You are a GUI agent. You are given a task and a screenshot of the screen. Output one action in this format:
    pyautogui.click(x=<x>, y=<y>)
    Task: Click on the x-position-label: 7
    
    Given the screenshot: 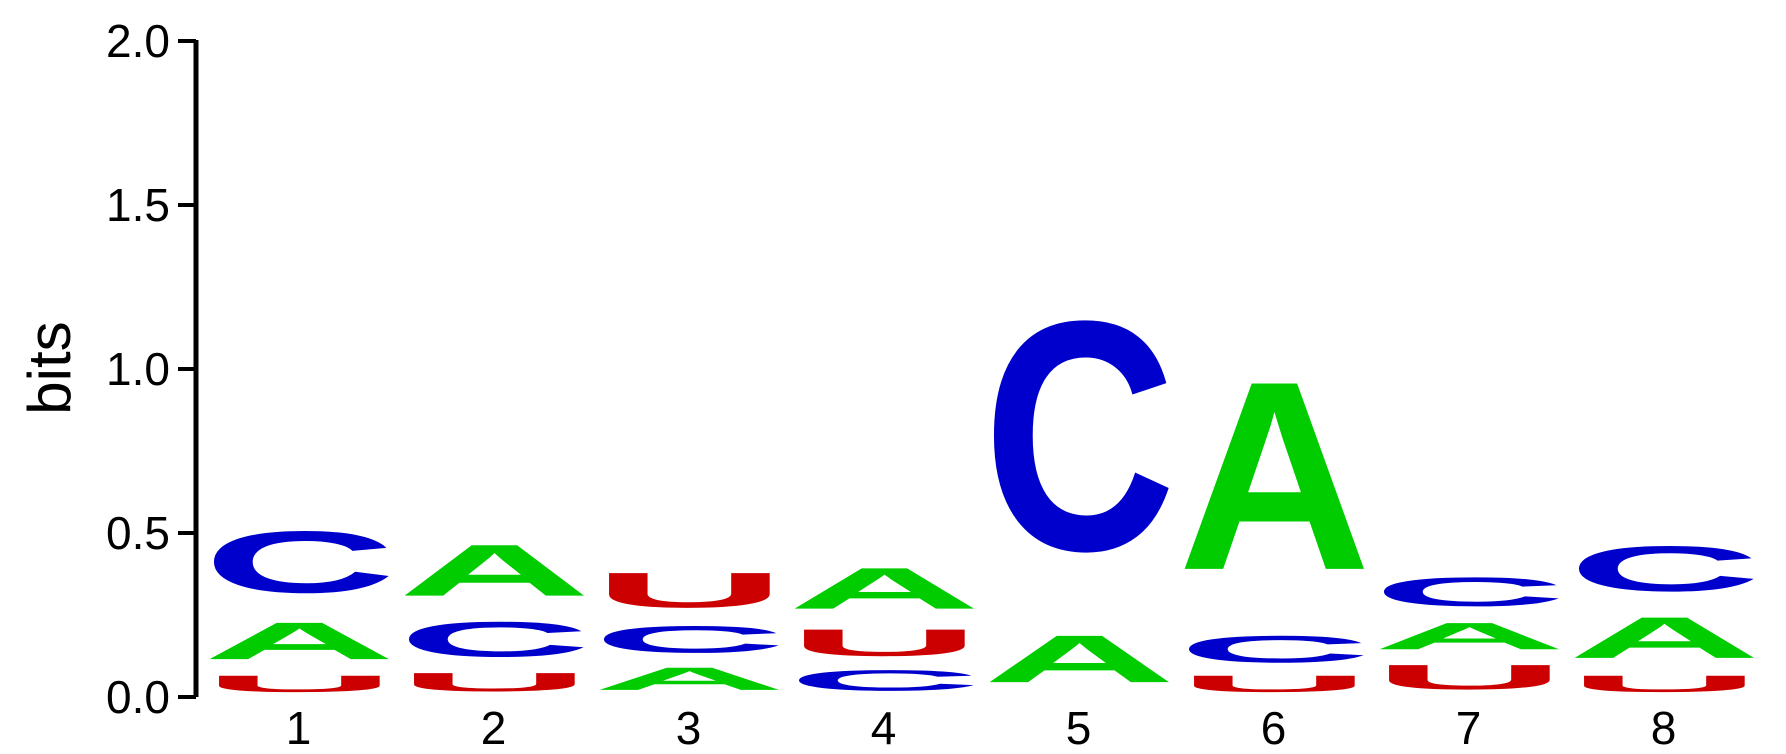 What is the action you would take?
    pyautogui.click(x=1469, y=728)
    